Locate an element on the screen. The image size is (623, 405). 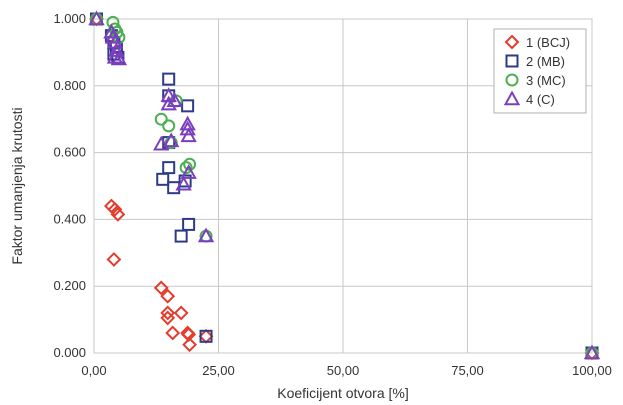
legend: 1 (BCJ) 2 (MB) 3 (MC) 4 (C) is located at coordinates (540, 71).